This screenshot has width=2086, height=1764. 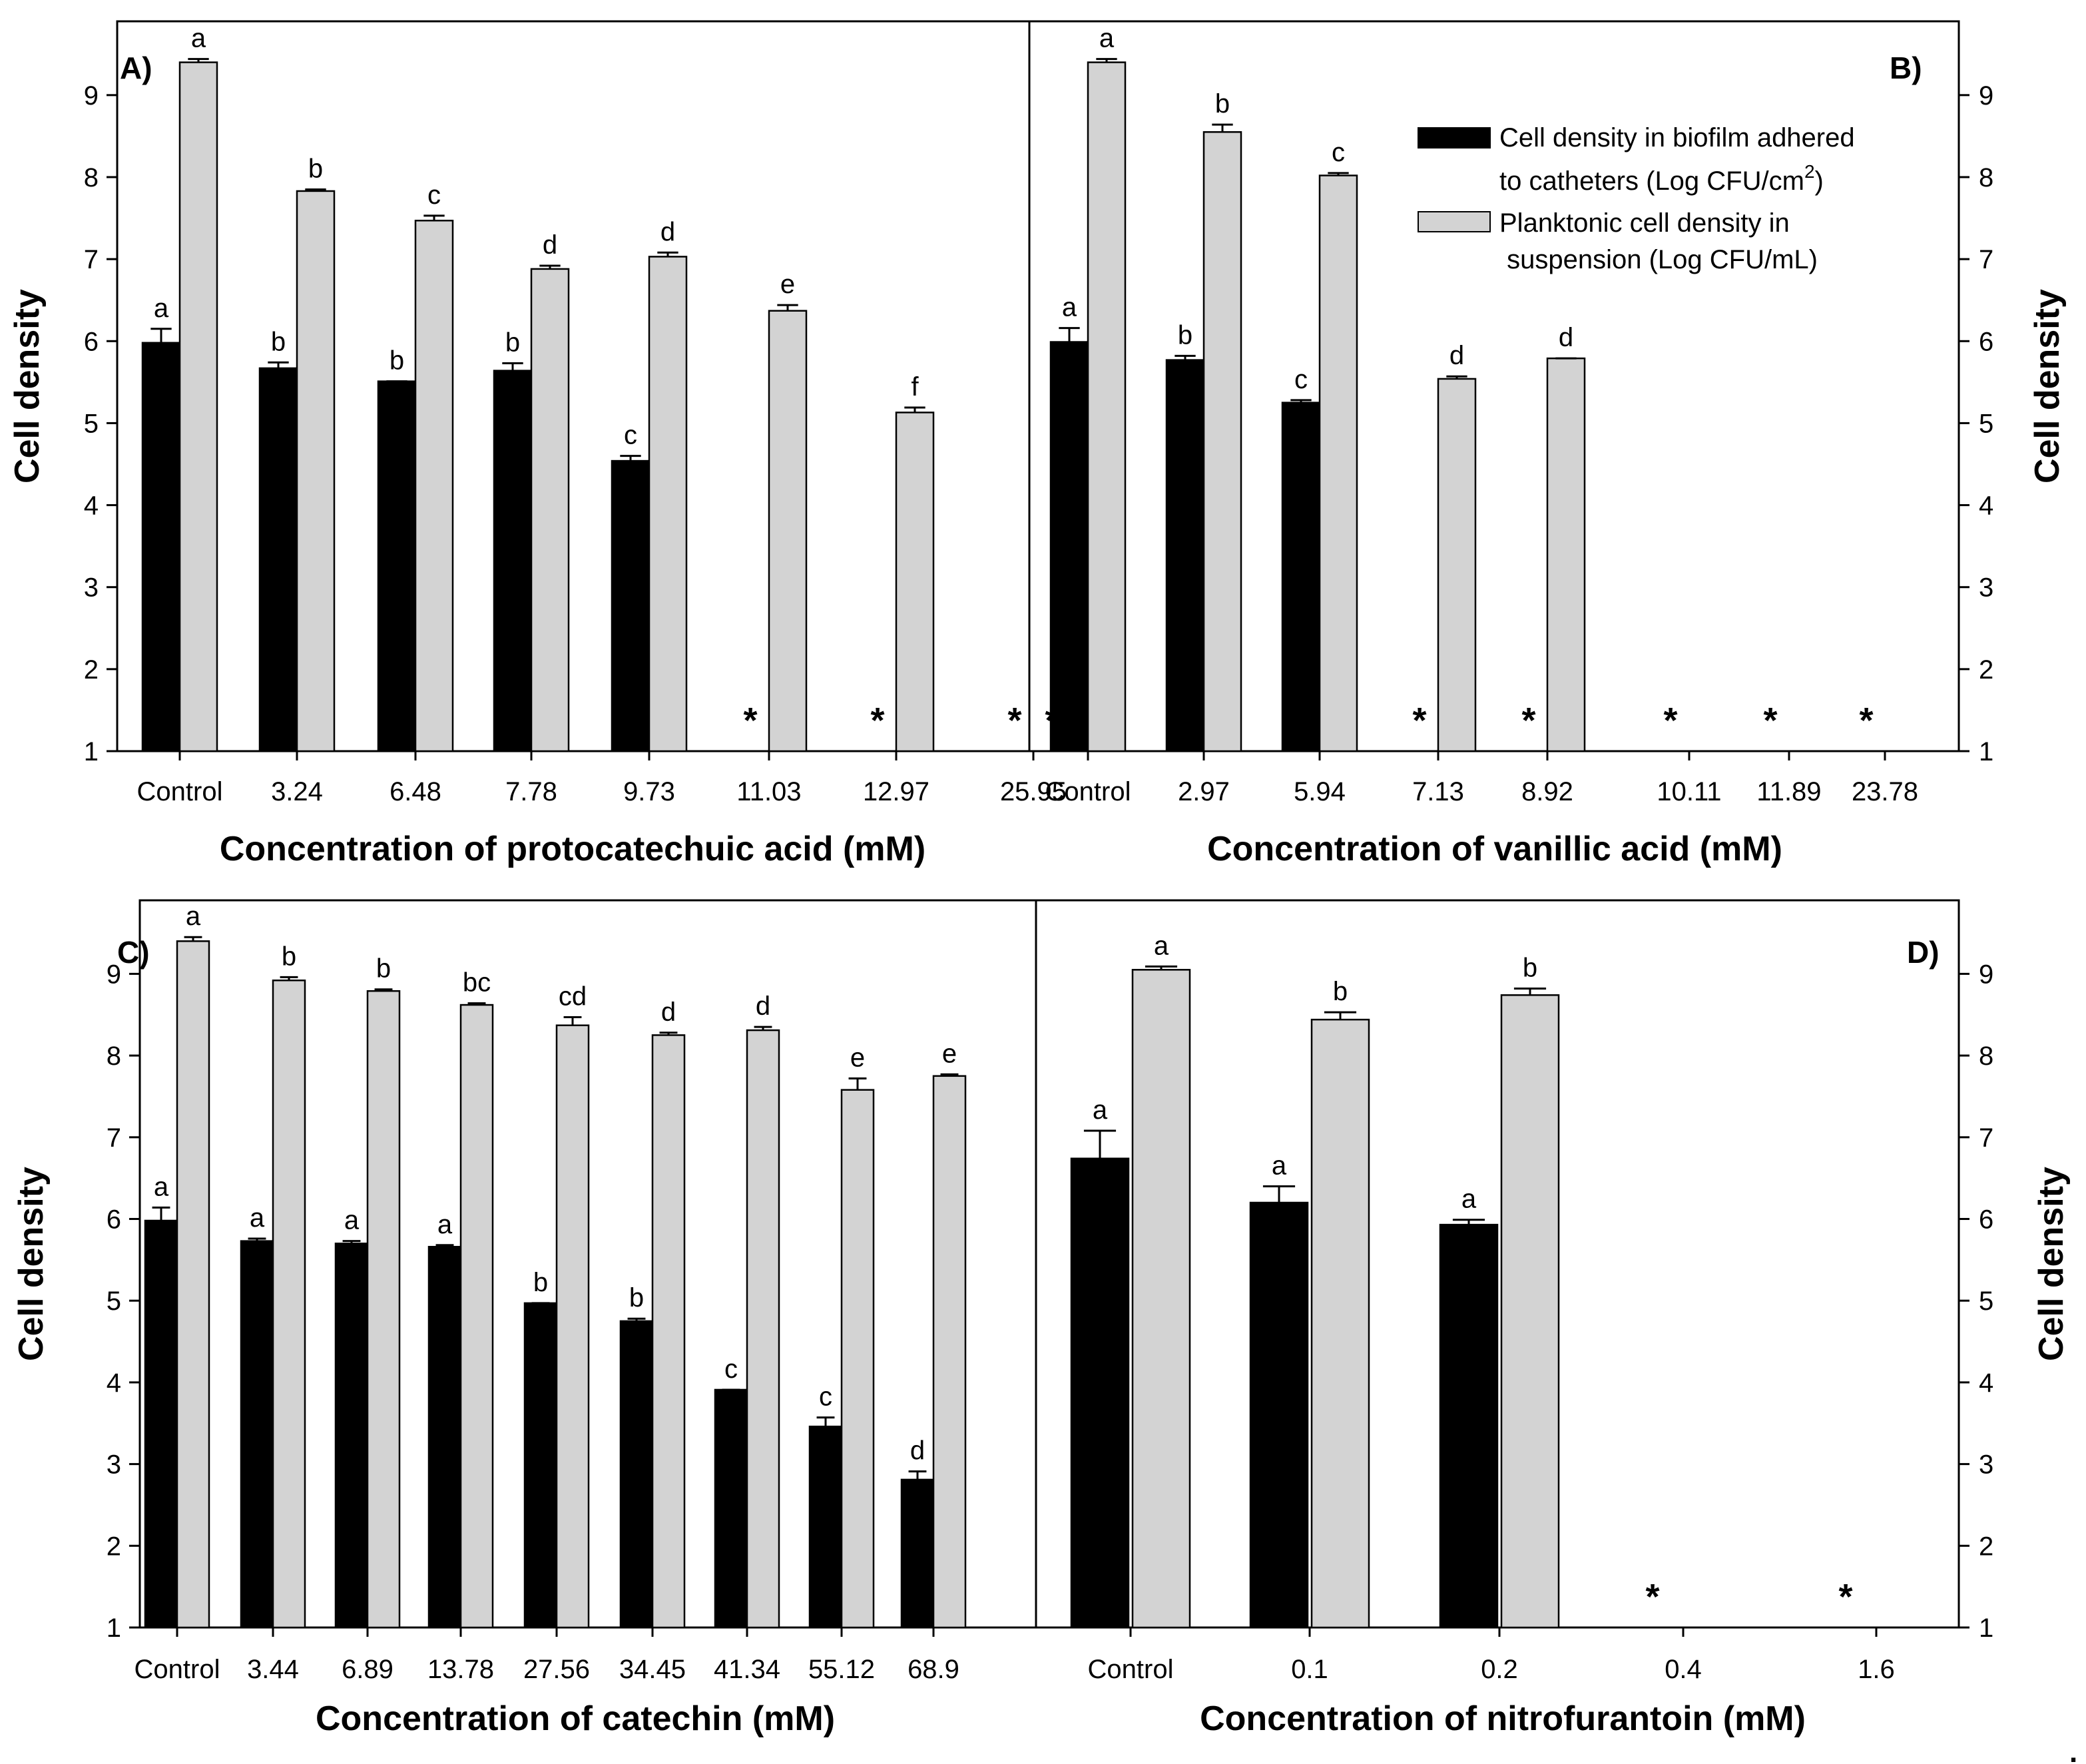 I want to click on x-category-label: 68.9, so click(x=933, y=1669).